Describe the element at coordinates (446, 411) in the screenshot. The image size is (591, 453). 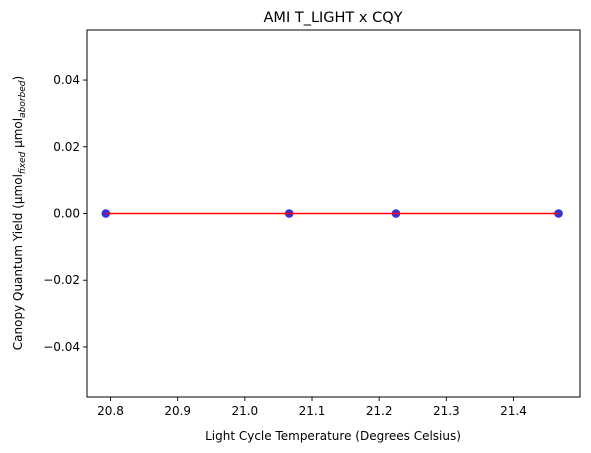
I see `x-tick-label: 21.3` at that location.